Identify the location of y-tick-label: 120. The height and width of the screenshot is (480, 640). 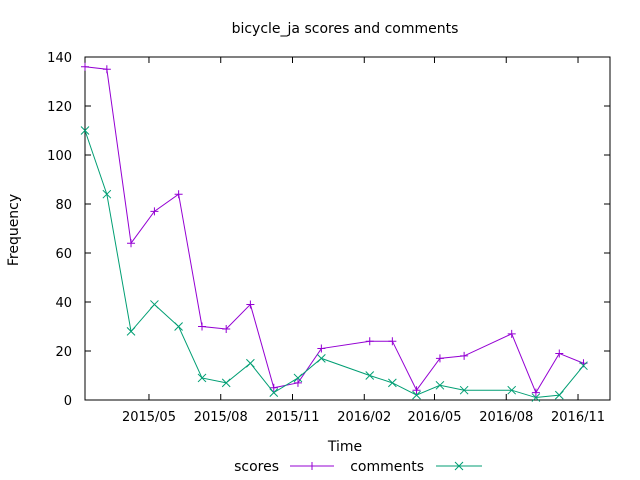
(59, 107).